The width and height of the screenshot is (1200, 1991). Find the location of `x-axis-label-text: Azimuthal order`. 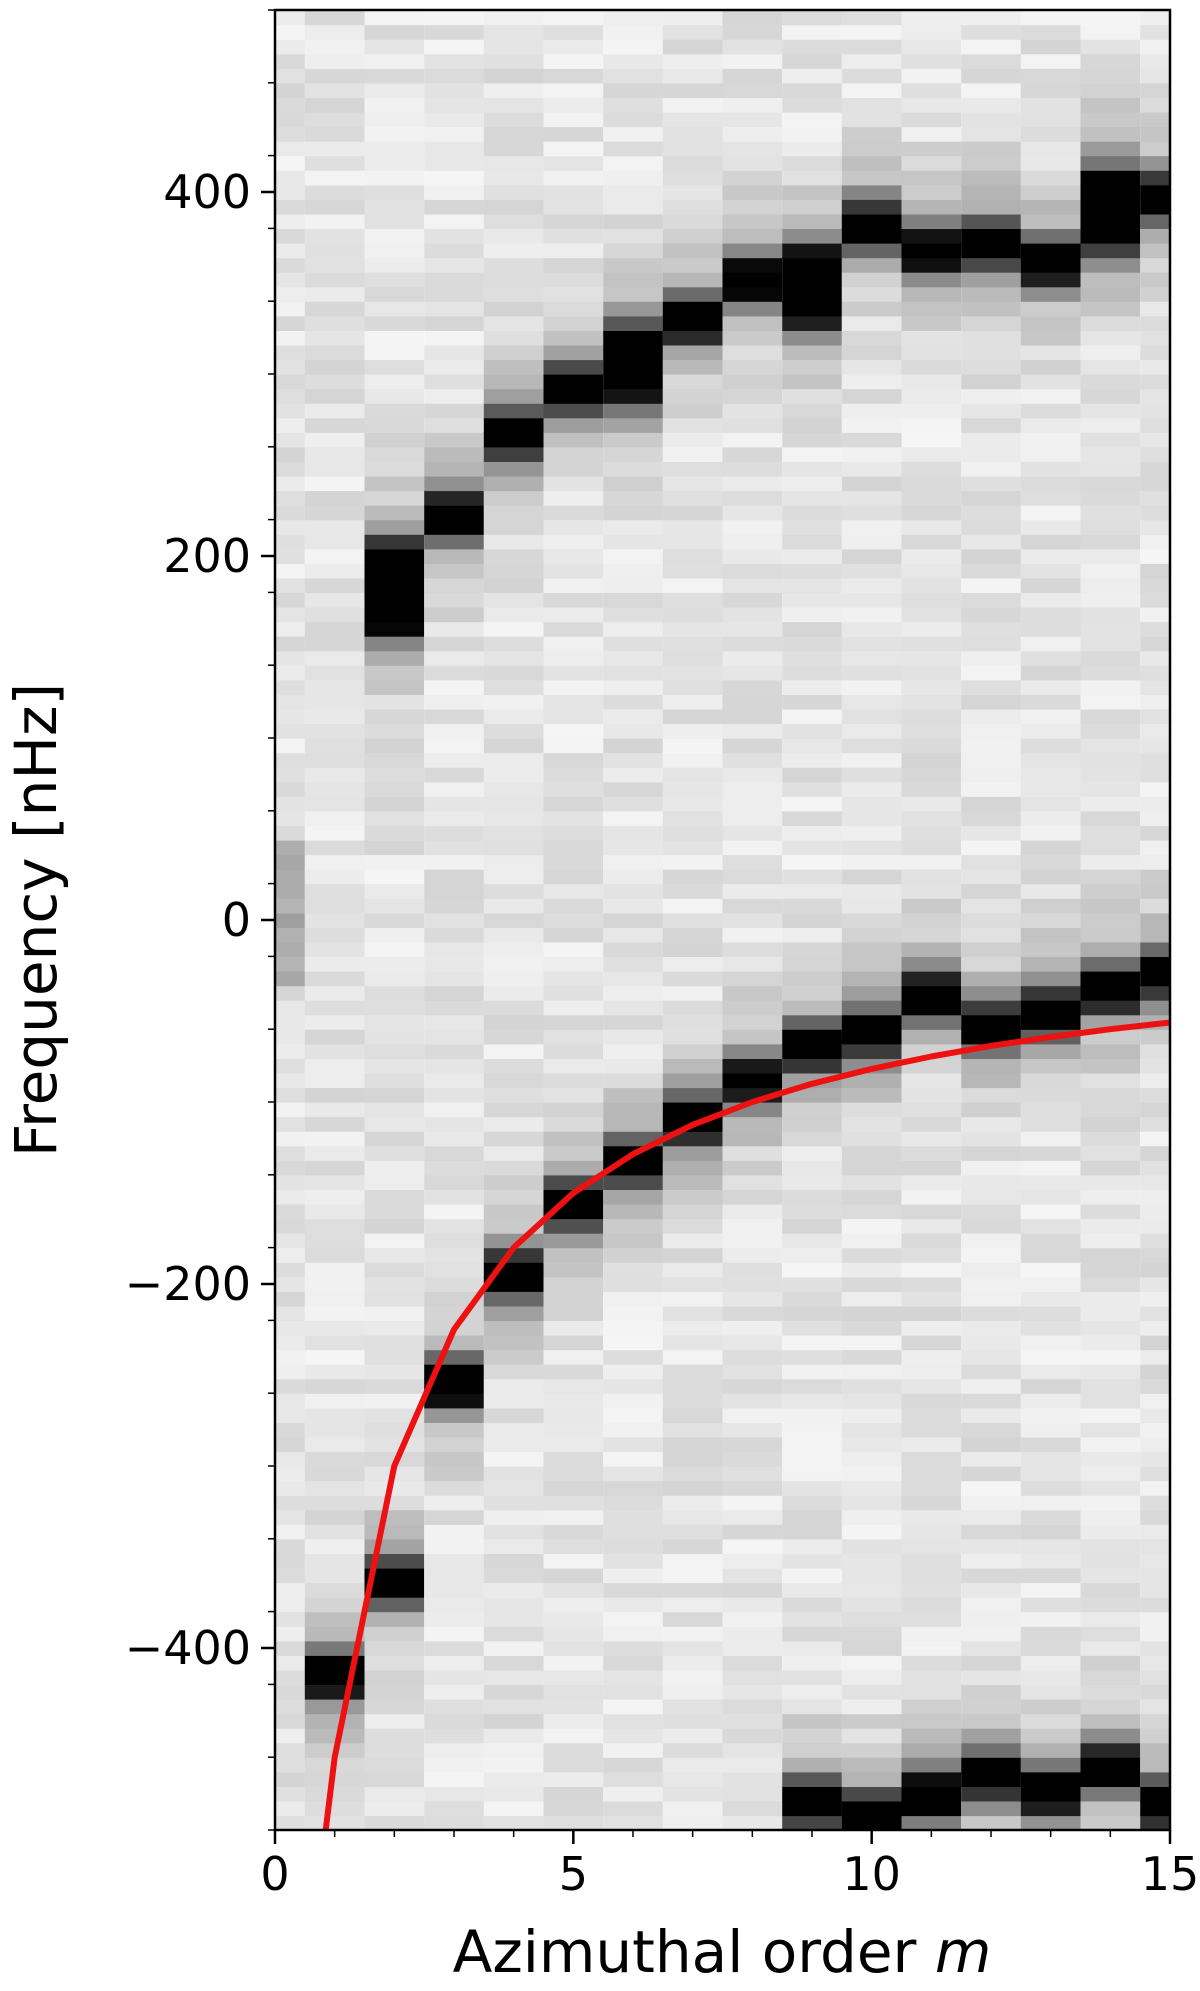

x-axis-label-text: Azimuthal order is located at coordinates (694, 1952).